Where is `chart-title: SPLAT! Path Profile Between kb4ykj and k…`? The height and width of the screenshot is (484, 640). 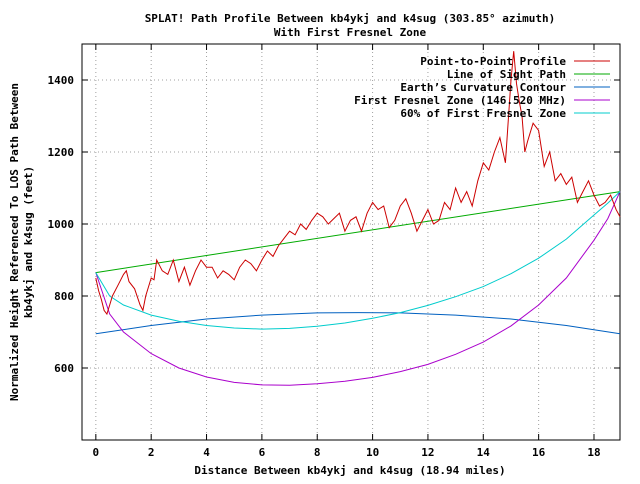
chart-title: SPLAT! Path Profile Between kb4ykj and k… is located at coordinates (350, 18).